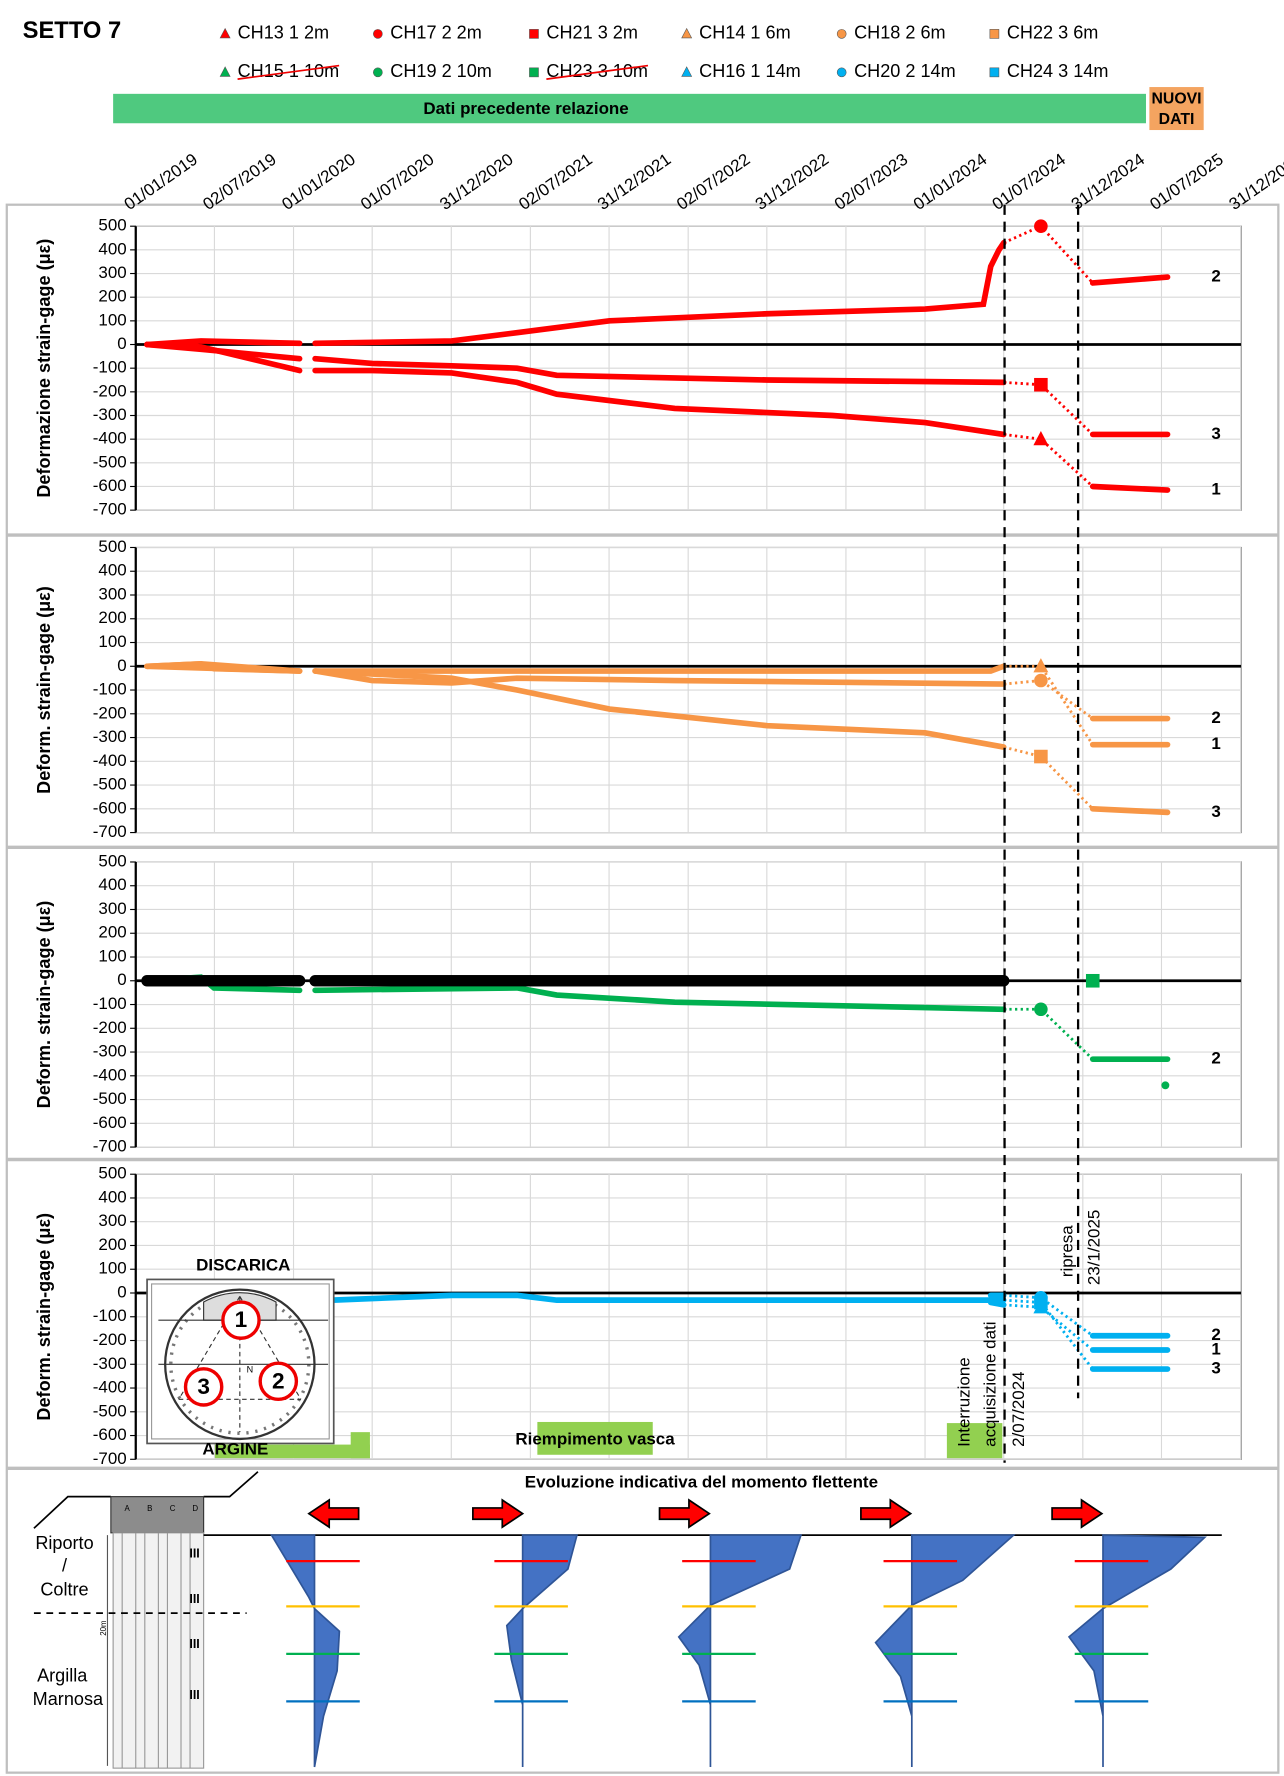  Describe the element at coordinates (110, 1434) in the screenshot. I see `y-tick-label: -600` at that location.